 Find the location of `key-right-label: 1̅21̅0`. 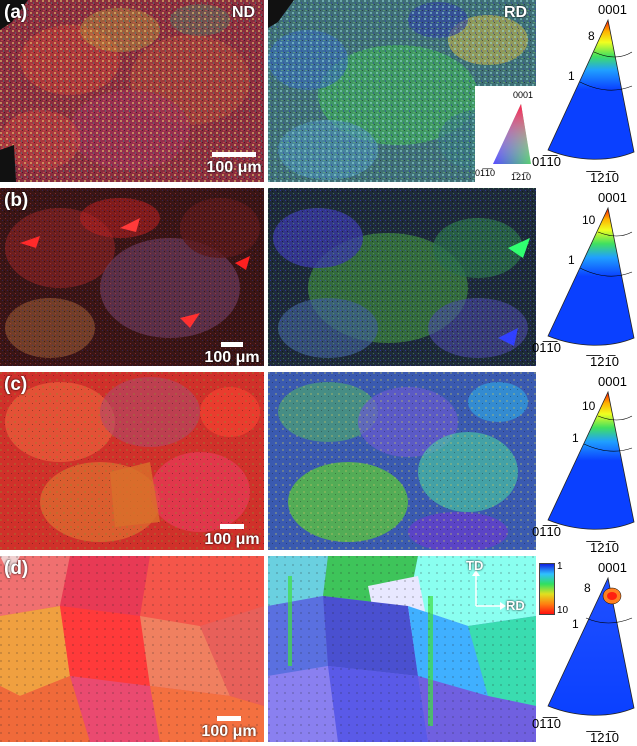

key-right-label: 1̅21̅0 is located at coordinates (521, 177).